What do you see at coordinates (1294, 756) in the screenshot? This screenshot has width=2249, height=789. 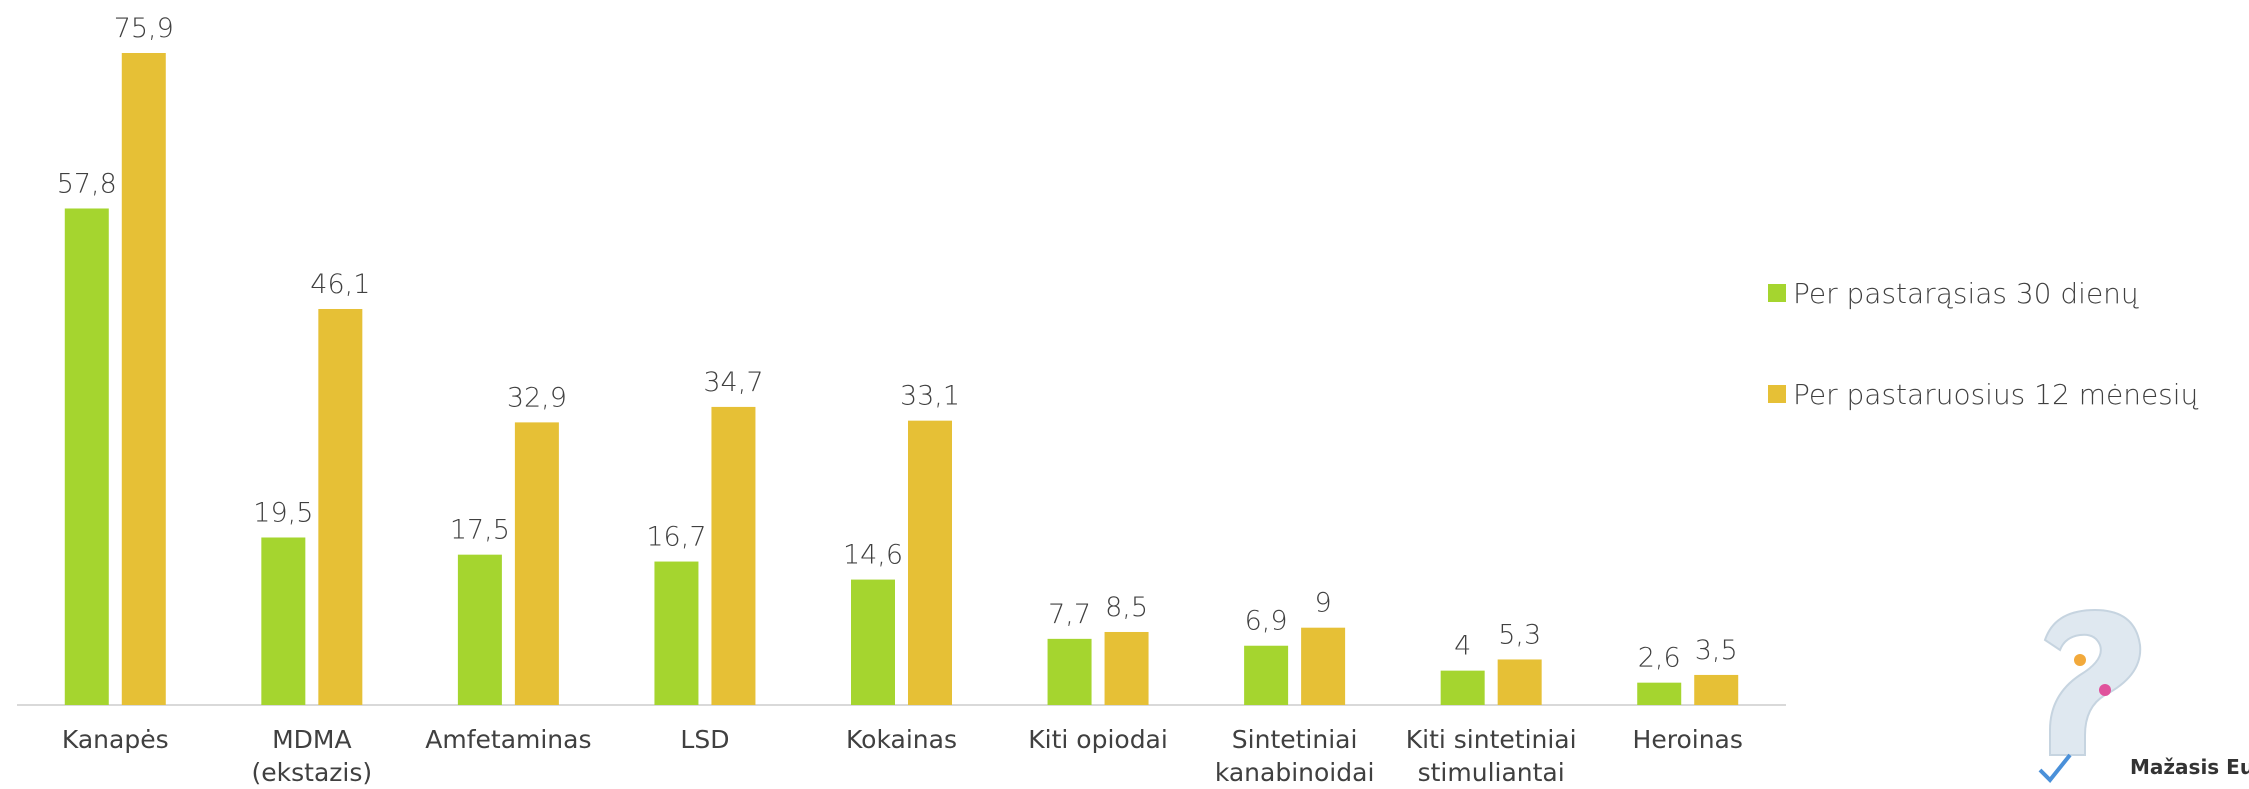 I see `x-tick-label: Sintetiniai kanabinoidai` at bounding box center [1294, 756].